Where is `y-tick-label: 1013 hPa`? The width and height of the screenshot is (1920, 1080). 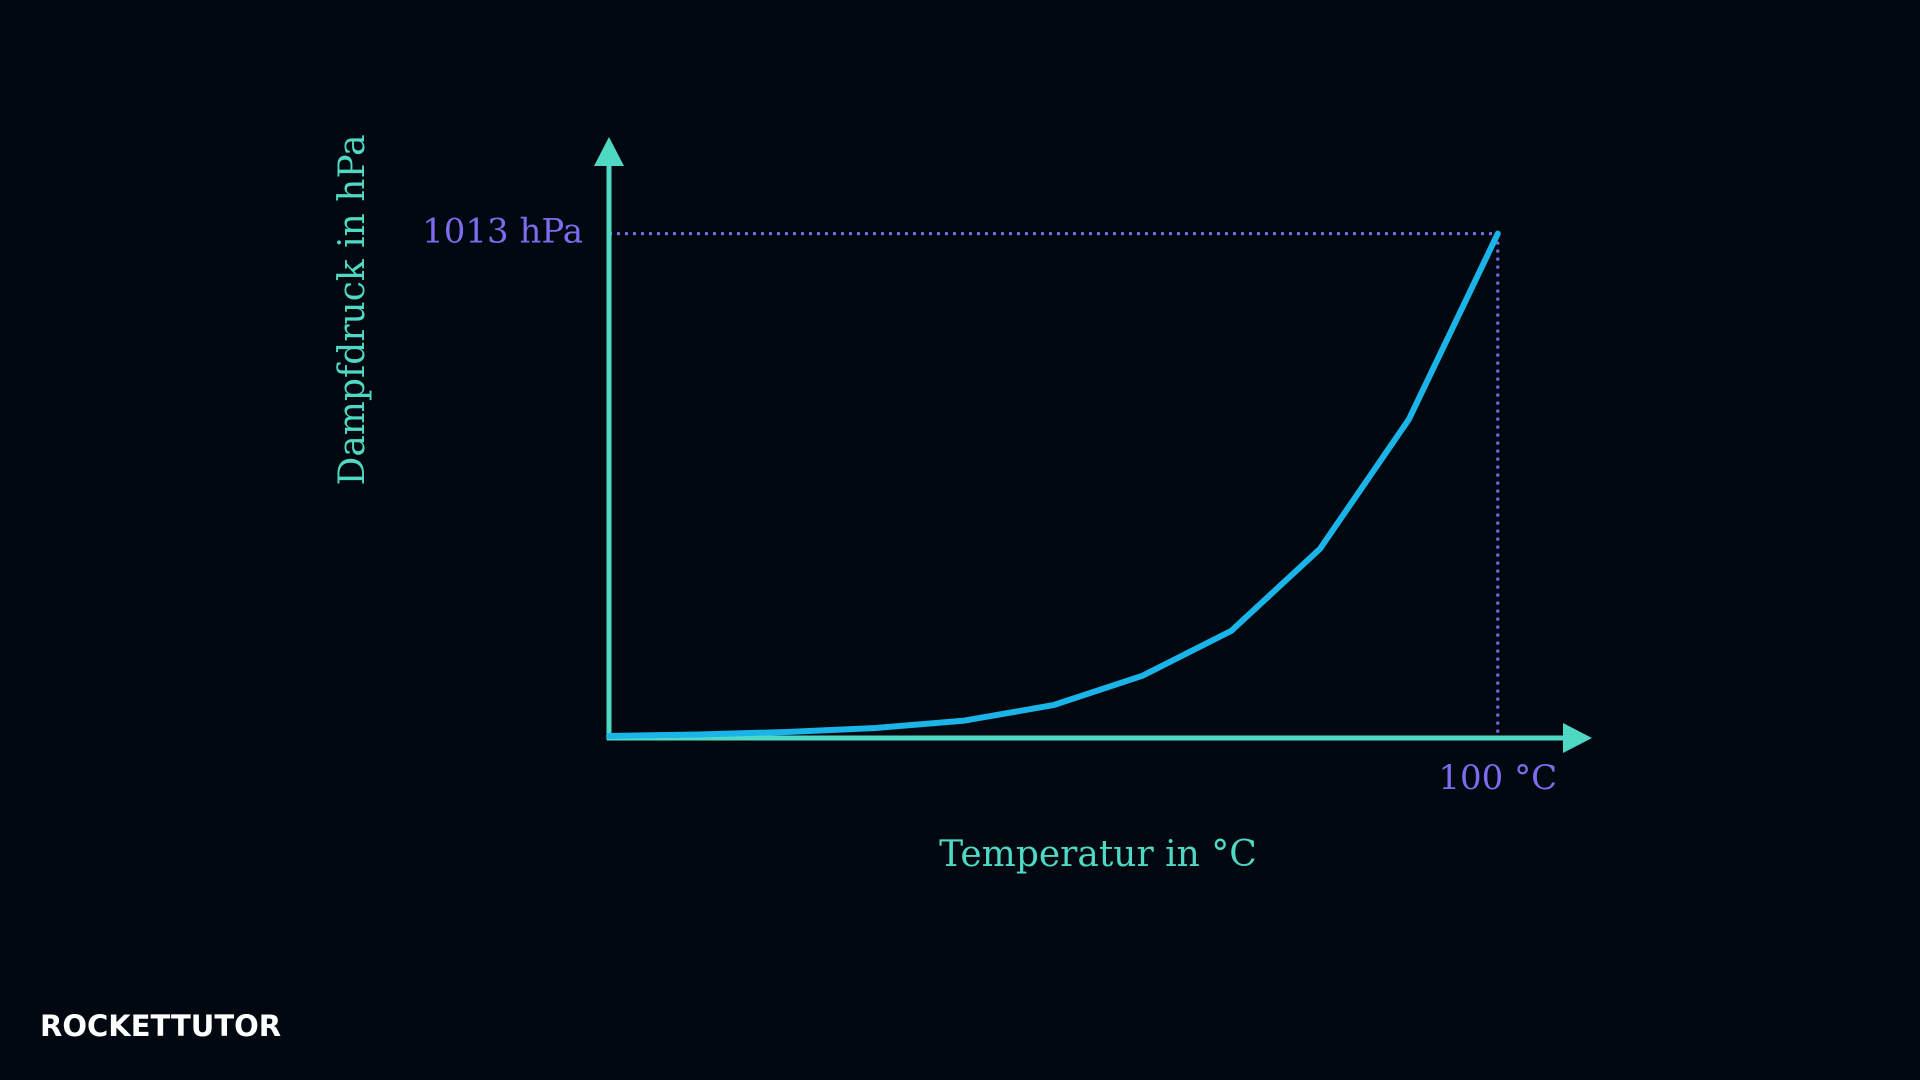
y-tick-label: 1013 hPa is located at coordinates (502, 232).